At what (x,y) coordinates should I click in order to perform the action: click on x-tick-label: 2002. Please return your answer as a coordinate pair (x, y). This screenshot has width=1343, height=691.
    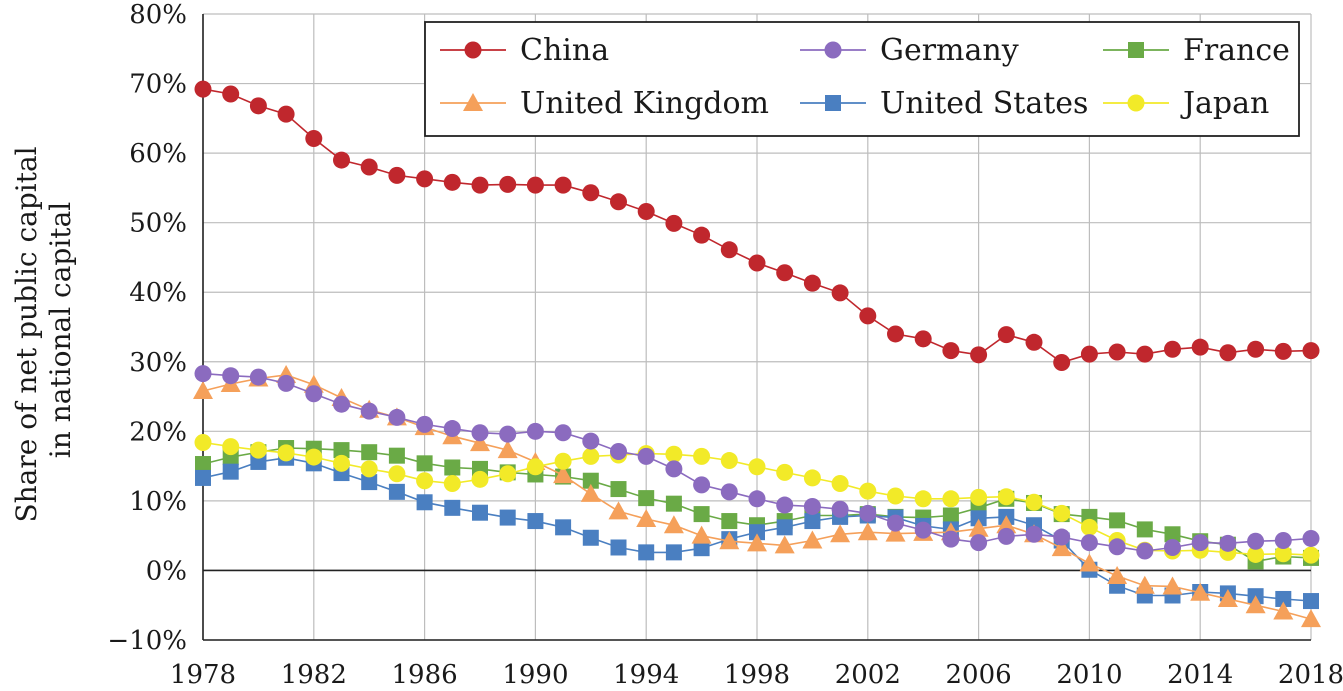
    Looking at the image, I should click on (868, 675).